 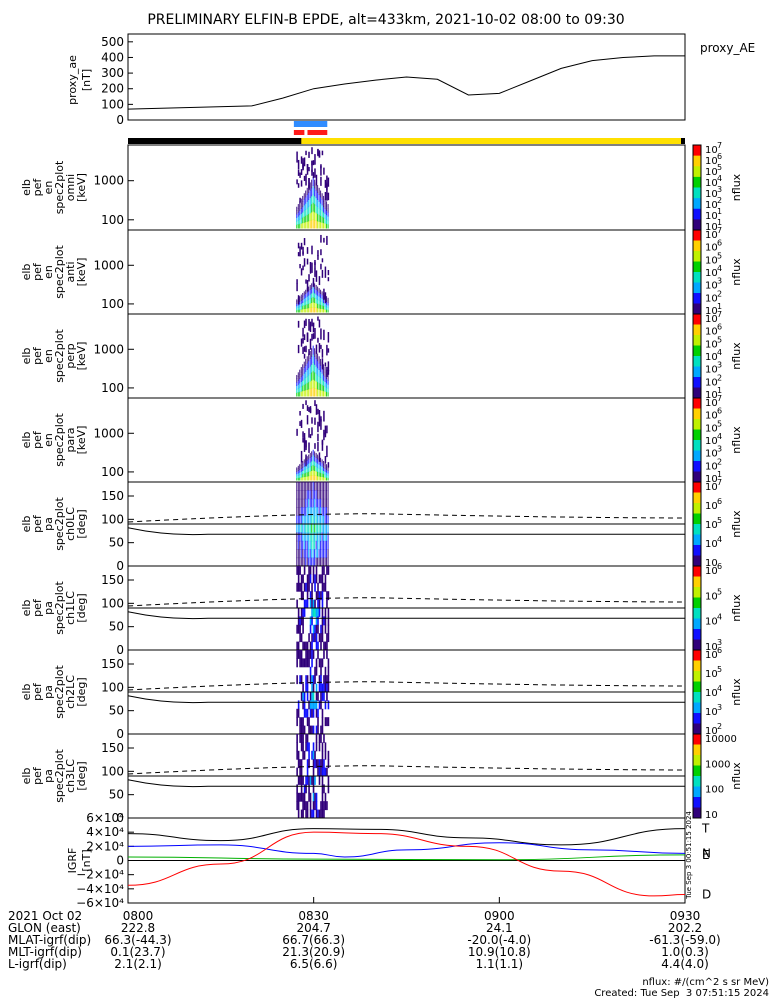 What do you see at coordinates (719, 482) in the screenshot?
I see `colorbar-tick-exp: 7` at bounding box center [719, 482].